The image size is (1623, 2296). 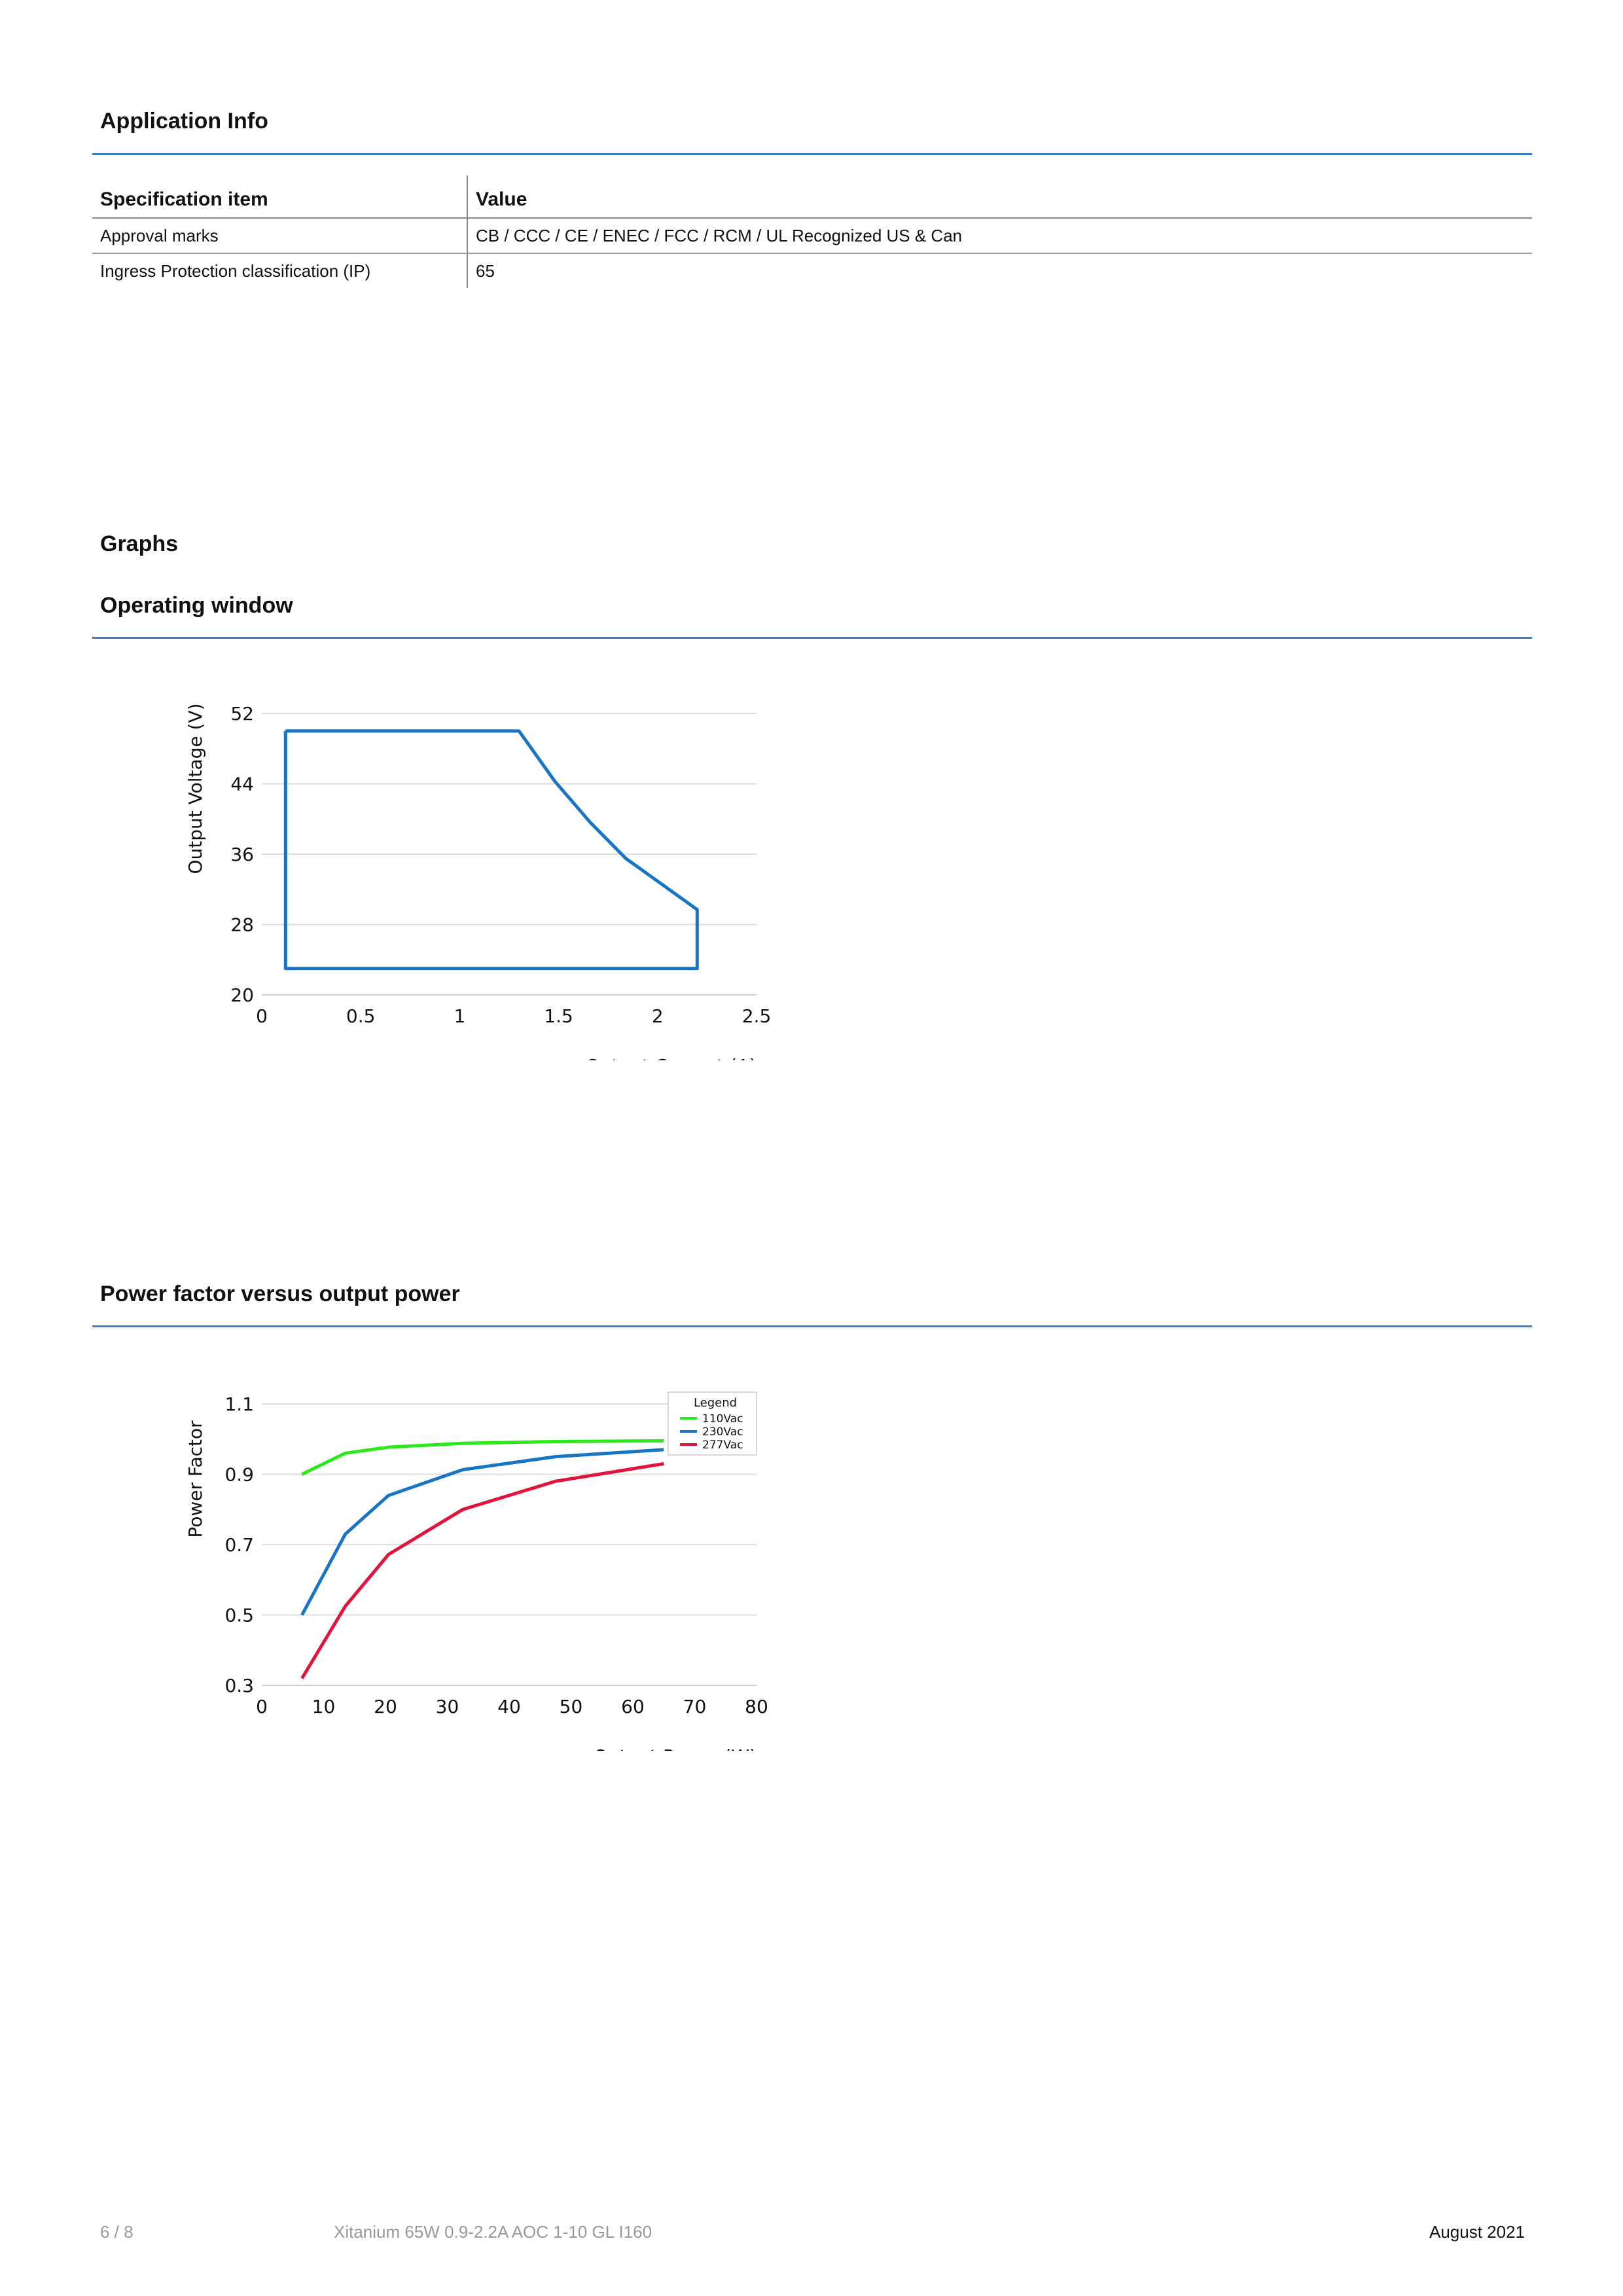 I want to click on y-axis-title: Output Voltage (V), so click(x=196, y=788).